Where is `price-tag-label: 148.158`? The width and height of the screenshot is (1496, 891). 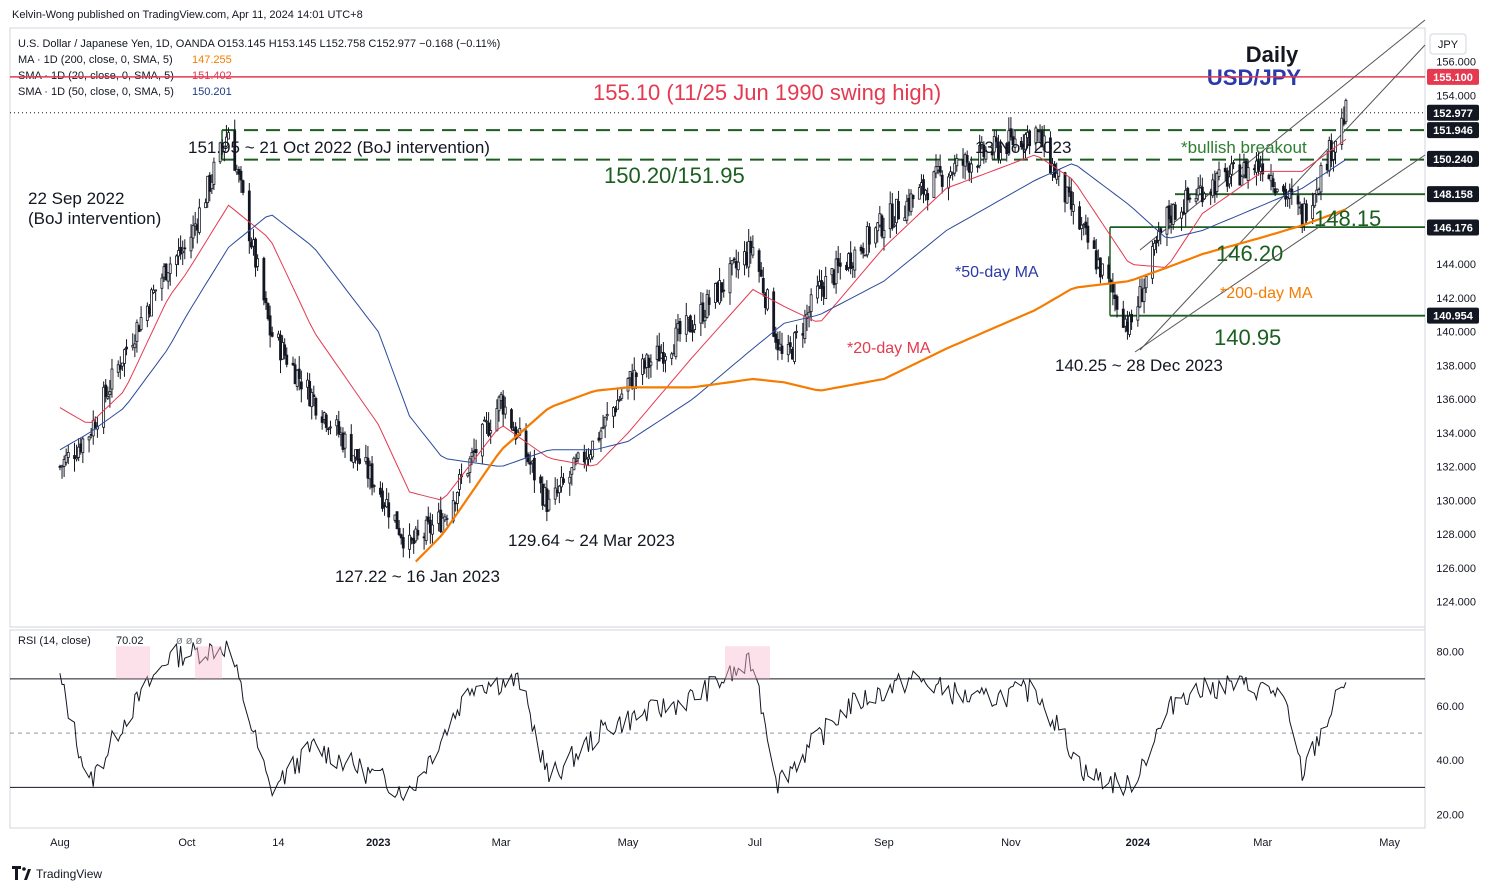
price-tag-label: 148.158 is located at coordinates (1453, 195).